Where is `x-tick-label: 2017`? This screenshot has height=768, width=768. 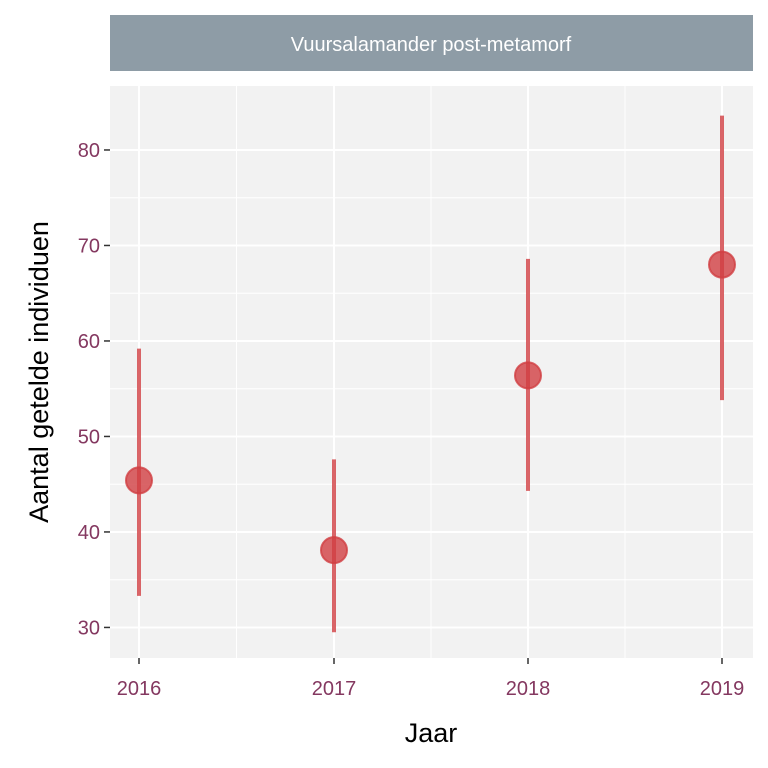
x-tick-label: 2017 is located at coordinates (334, 689).